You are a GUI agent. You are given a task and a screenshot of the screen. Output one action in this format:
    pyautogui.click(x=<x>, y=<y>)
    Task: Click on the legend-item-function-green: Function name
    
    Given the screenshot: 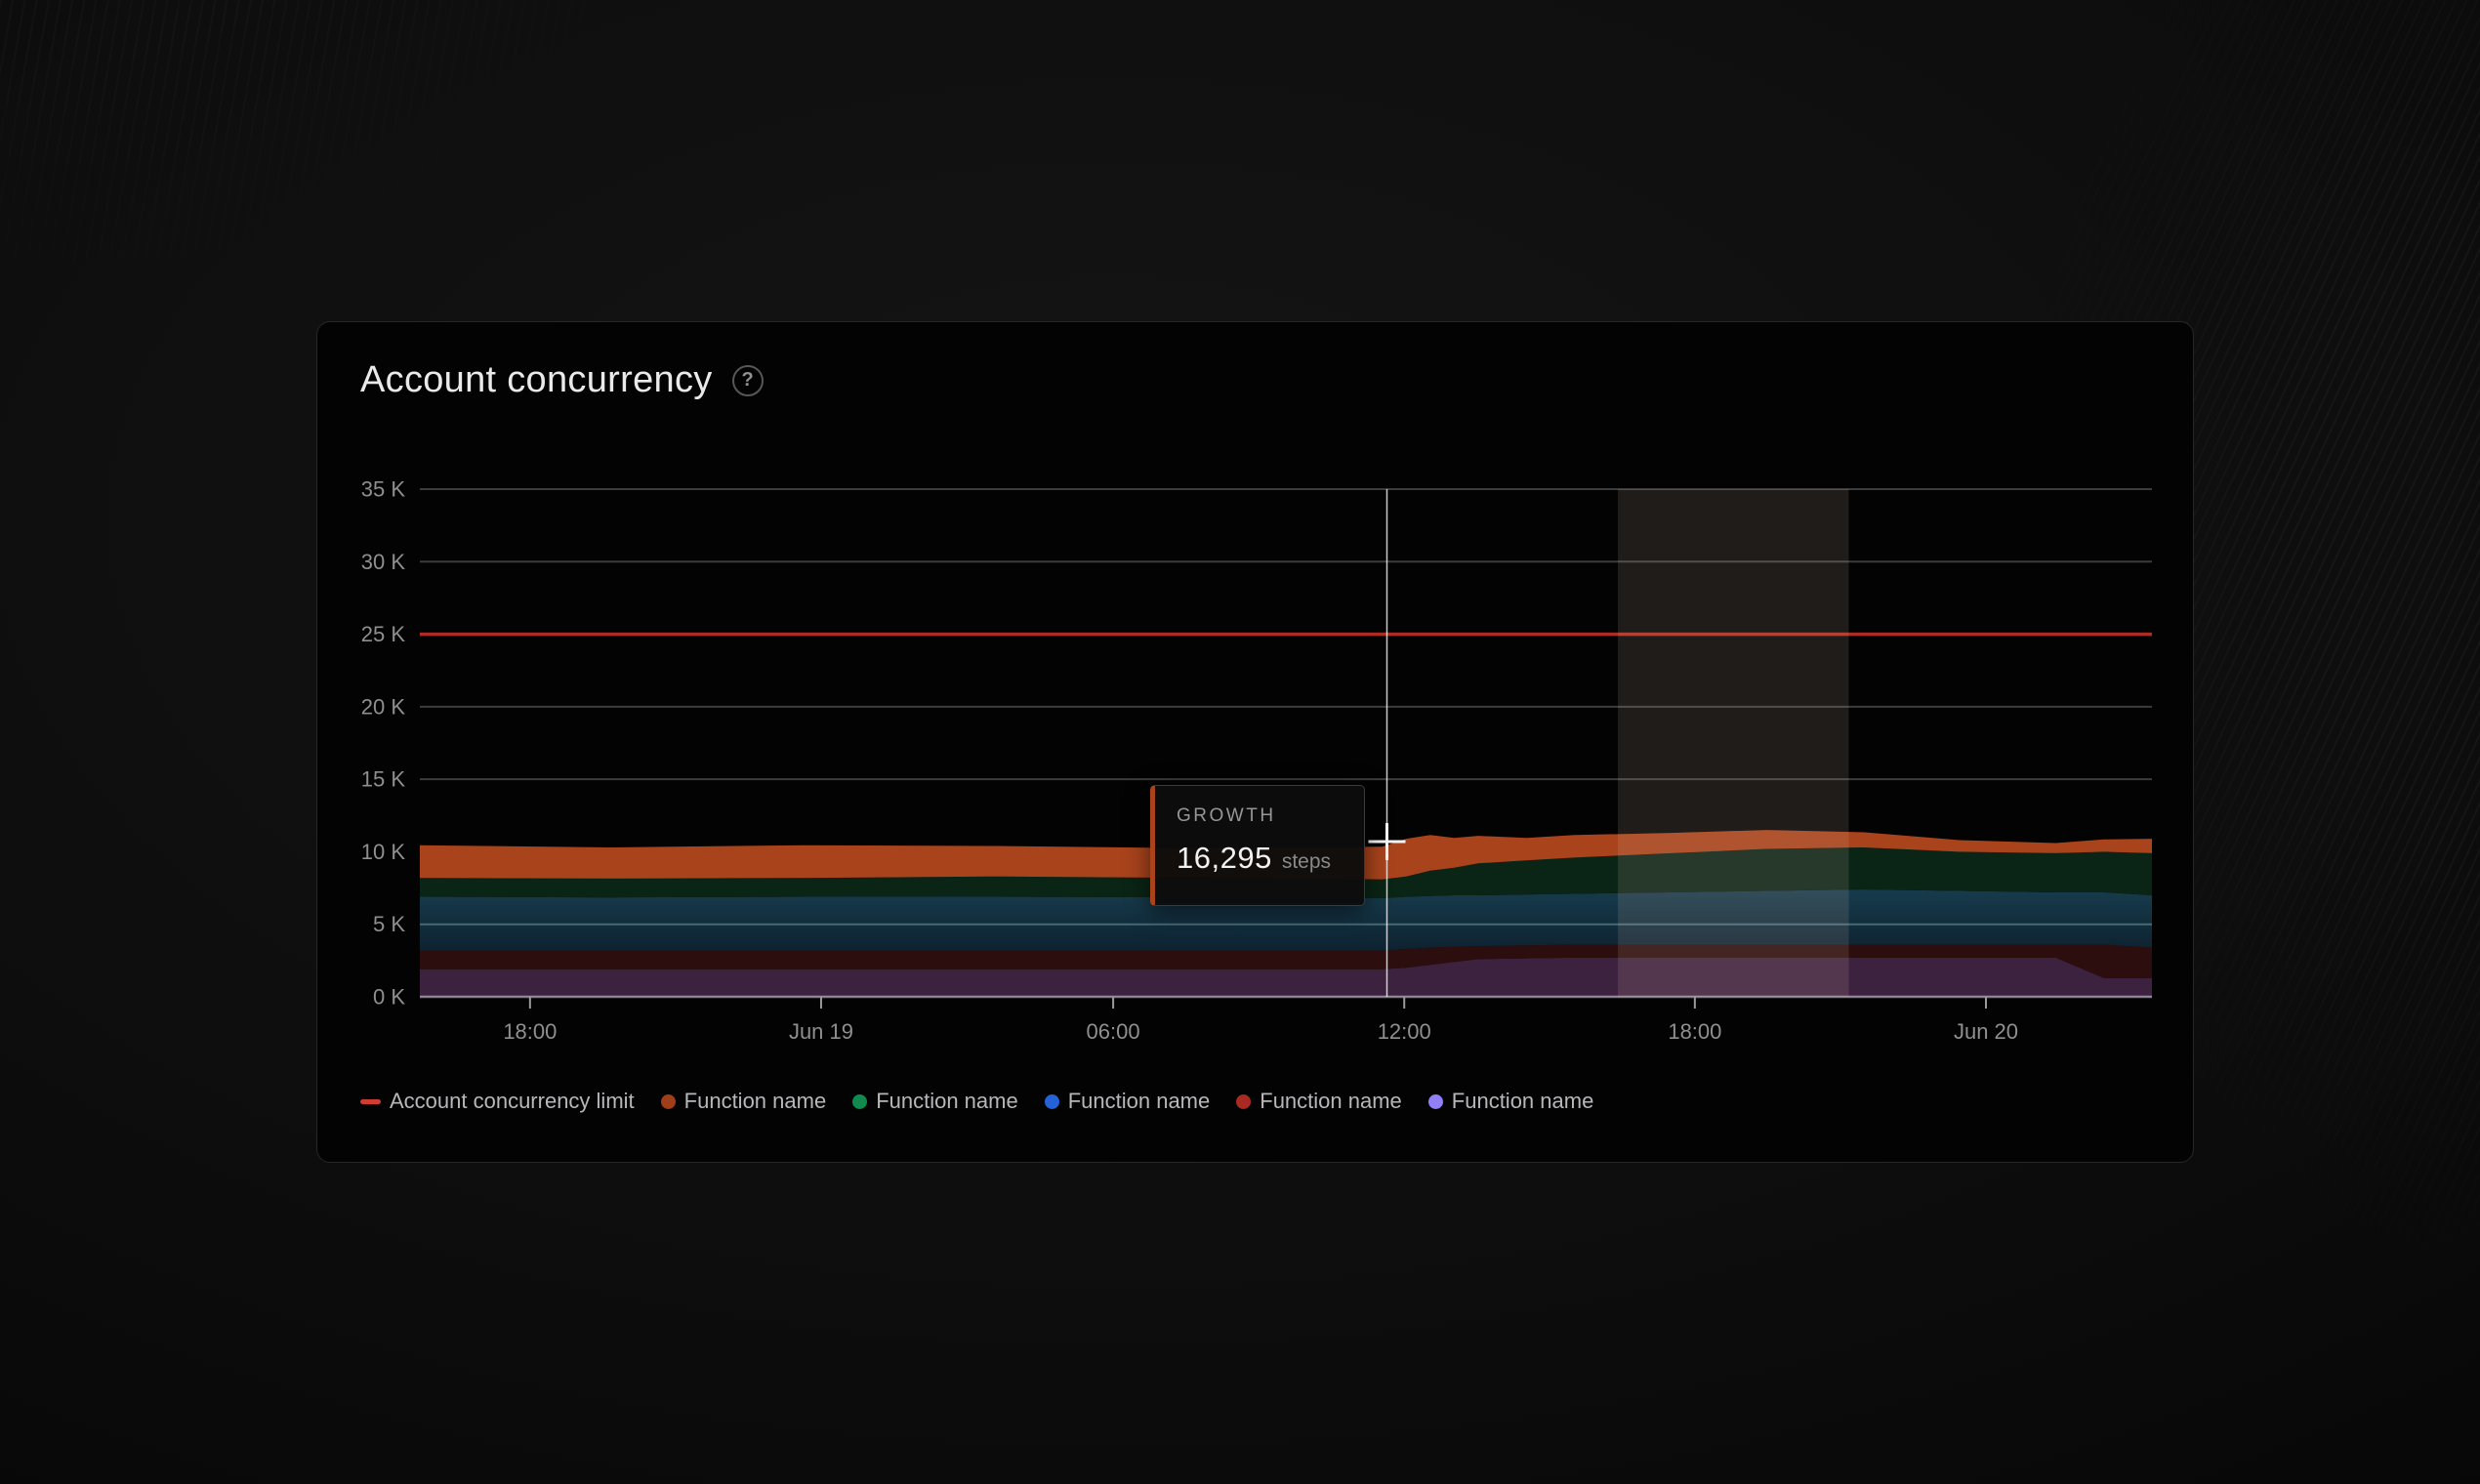 What is the action you would take?
    pyautogui.click(x=935, y=1102)
    